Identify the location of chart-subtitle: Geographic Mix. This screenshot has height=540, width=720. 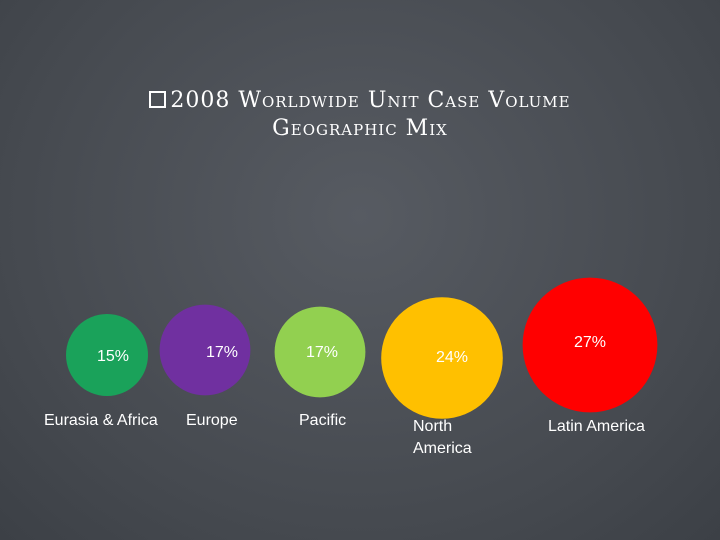
(360, 128).